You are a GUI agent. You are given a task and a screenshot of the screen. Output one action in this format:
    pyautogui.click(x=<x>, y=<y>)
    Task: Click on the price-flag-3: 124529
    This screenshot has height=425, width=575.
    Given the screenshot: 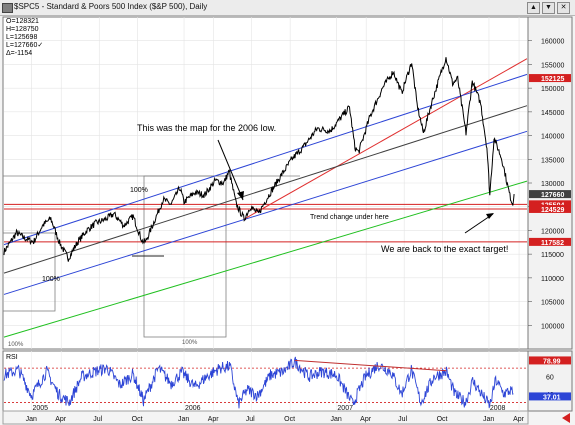 What is the action you would take?
    pyautogui.click(x=552, y=210)
    